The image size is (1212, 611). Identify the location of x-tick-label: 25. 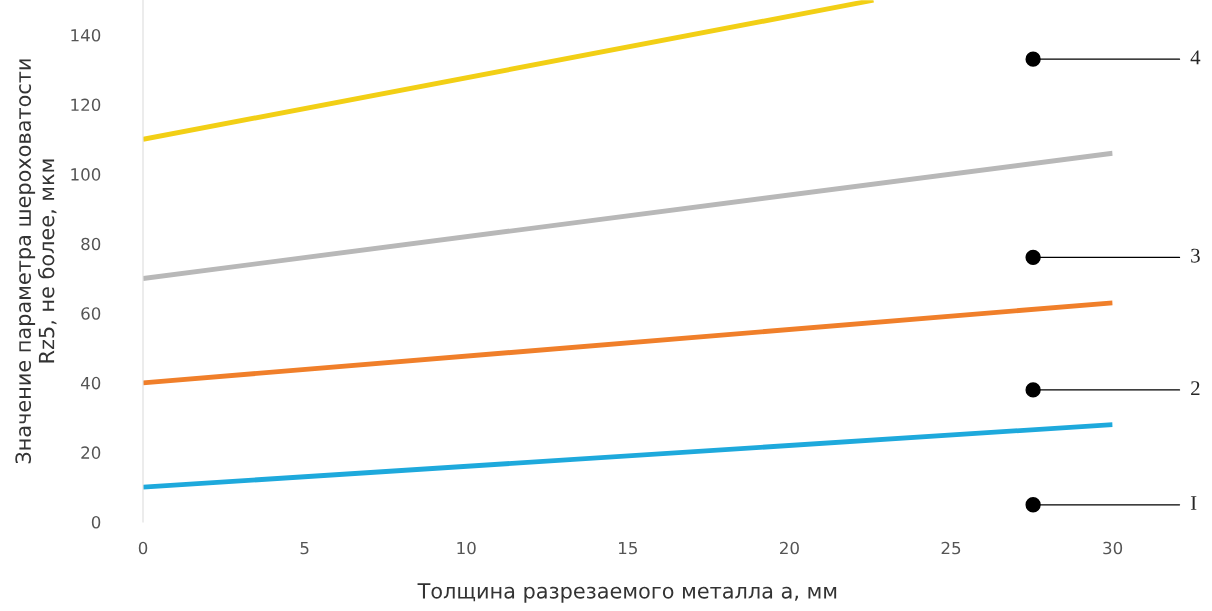
(951, 548).